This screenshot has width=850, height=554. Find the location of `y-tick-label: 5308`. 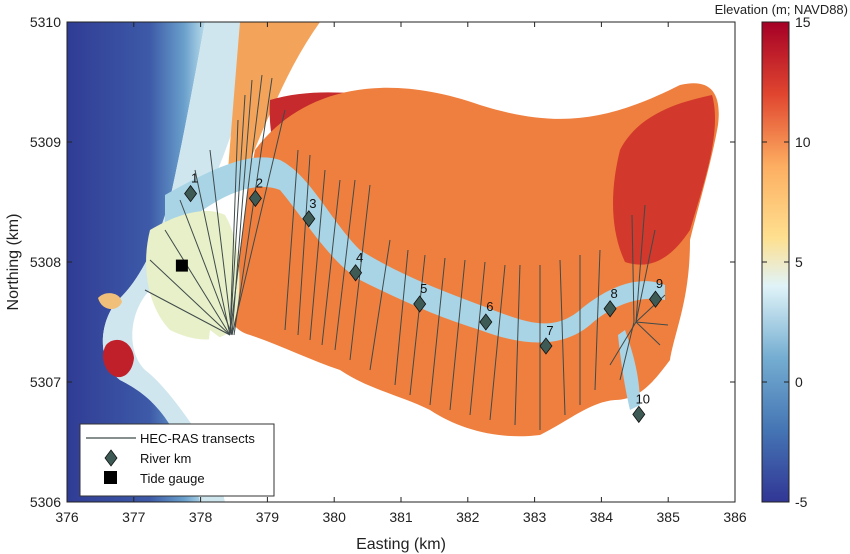

y-tick-label: 5308 is located at coordinates (45, 262).